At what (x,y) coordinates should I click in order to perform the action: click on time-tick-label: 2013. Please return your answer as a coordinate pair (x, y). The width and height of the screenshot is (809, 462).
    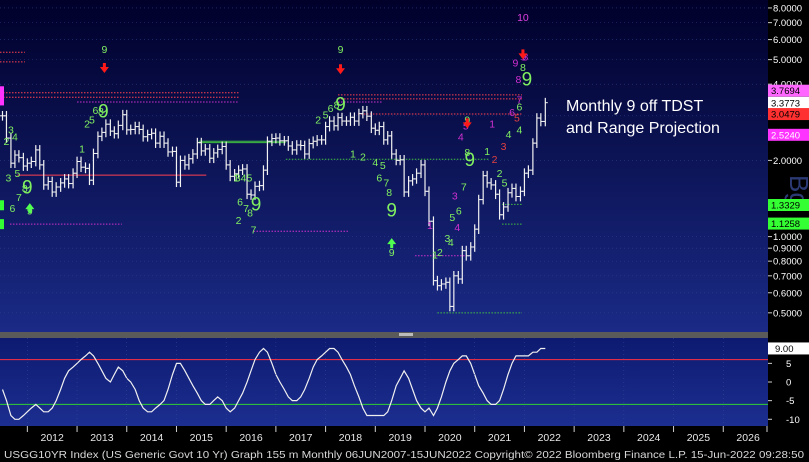
    Looking at the image, I should click on (102, 438).